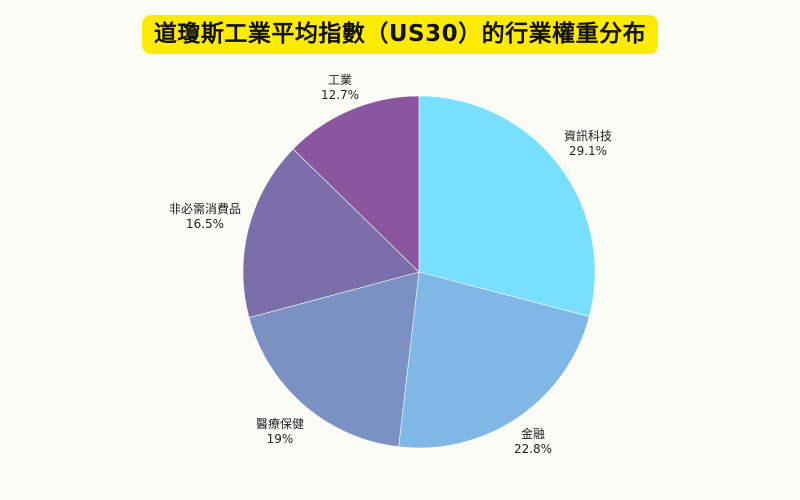 This screenshot has height=500, width=800. I want to click on slice-label: 醫療保健 19%, so click(280, 432).